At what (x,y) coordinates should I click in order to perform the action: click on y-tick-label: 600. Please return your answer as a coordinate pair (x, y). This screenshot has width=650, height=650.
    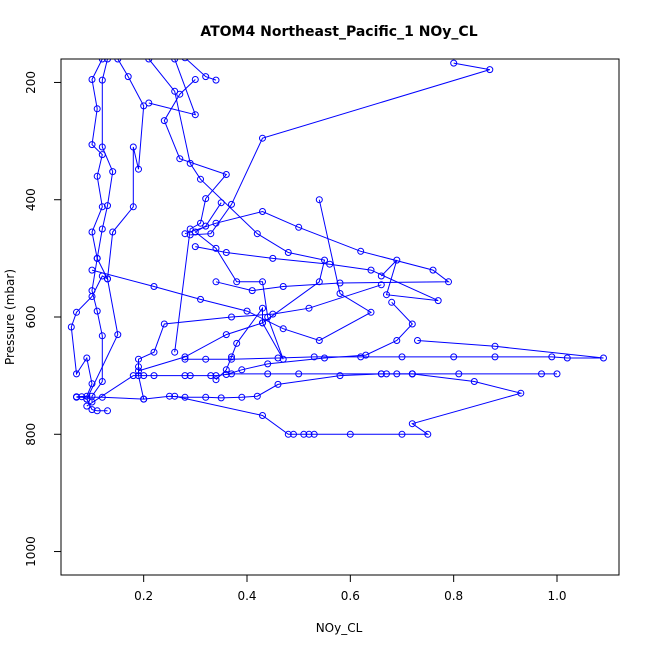
    Looking at the image, I should click on (31, 317).